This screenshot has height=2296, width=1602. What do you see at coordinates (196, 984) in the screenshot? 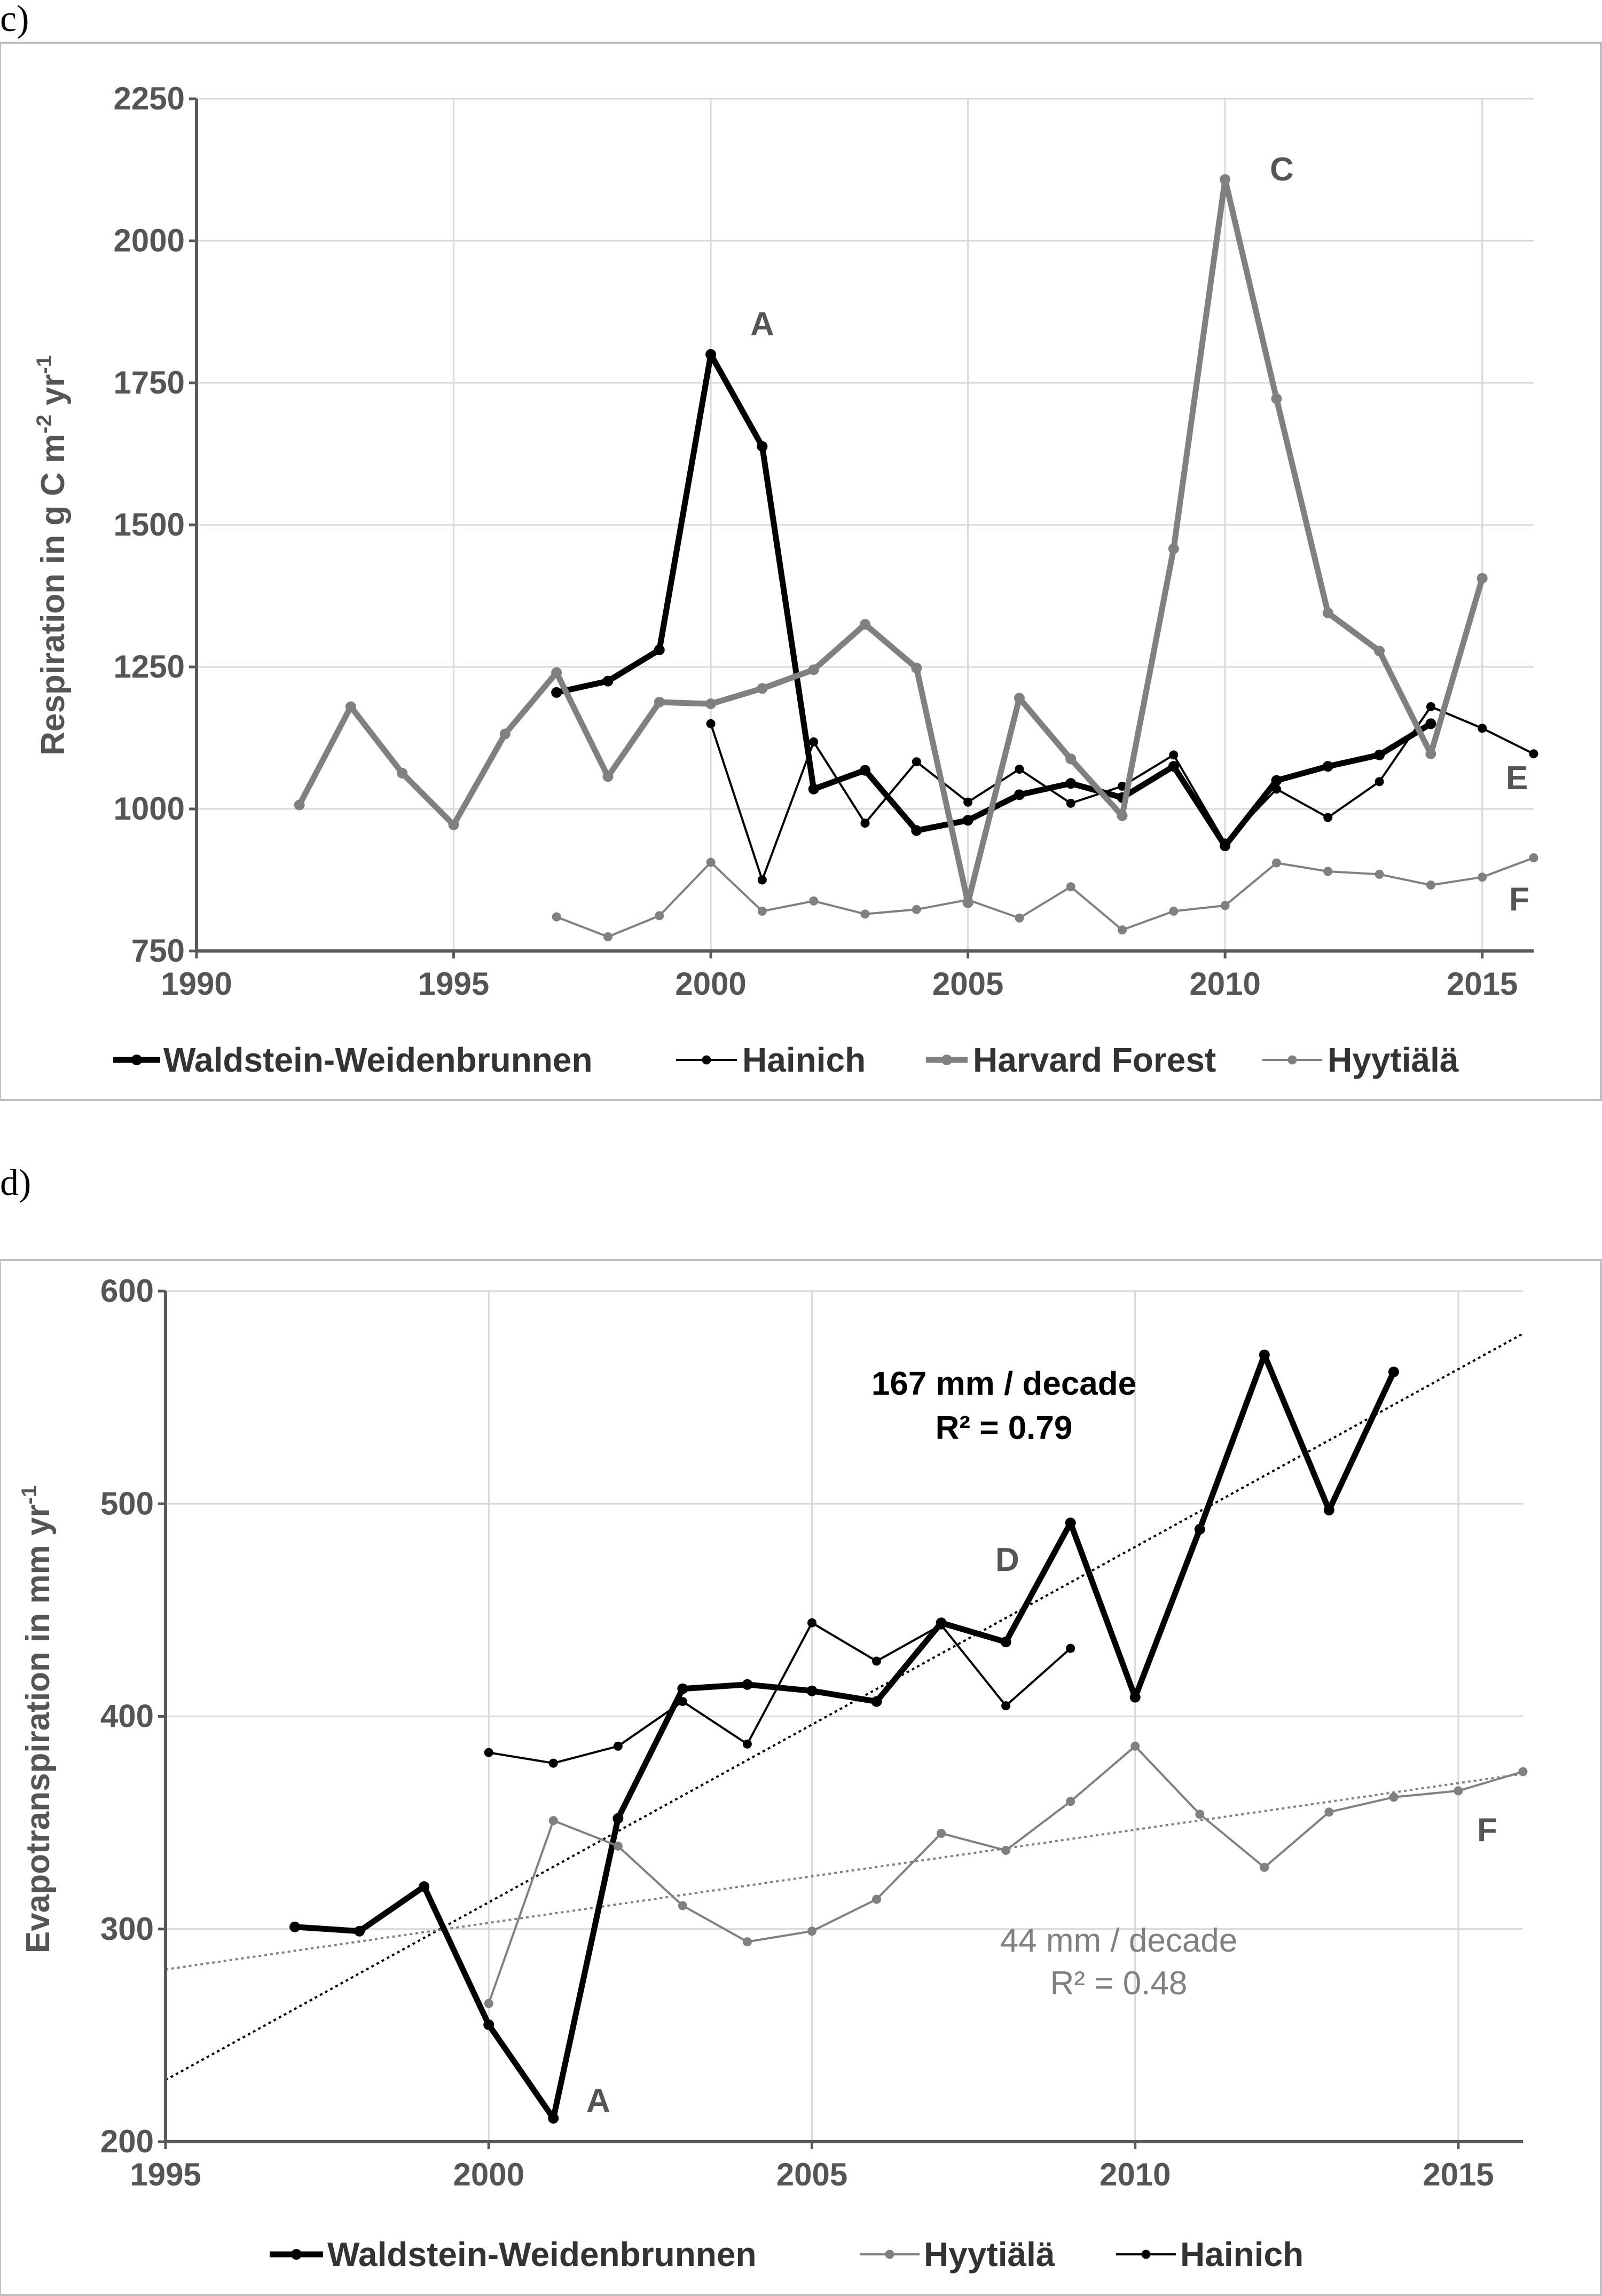
I see `x-tick-label: 1990` at bounding box center [196, 984].